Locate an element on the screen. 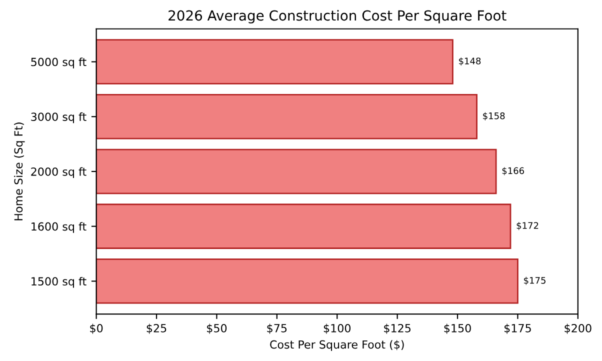  x-tick-label: $125 is located at coordinates (397, 329).